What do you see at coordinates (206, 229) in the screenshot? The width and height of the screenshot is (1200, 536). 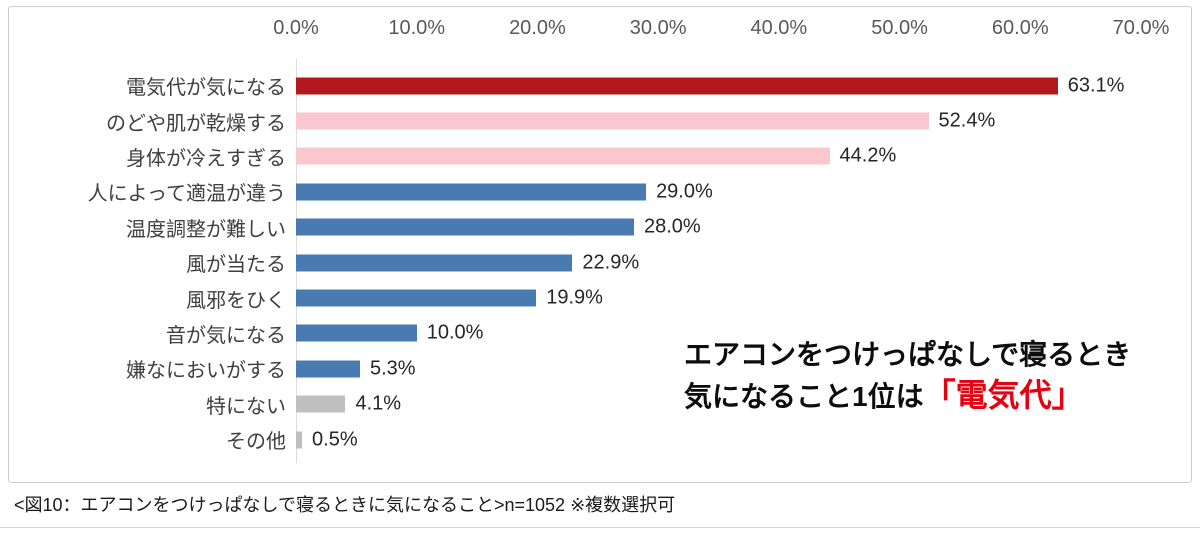 I see `category-label: 温度調整が難しい` at bounding box center [206, 229].